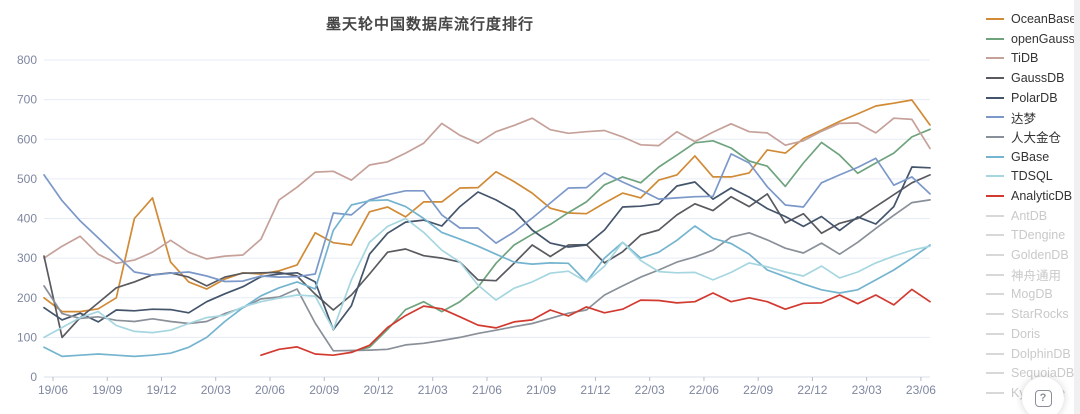  What do you see at coordinates (27, 298) in the screenshot?
I see `y-axis-label: 200` at bounding box center [27, 298].